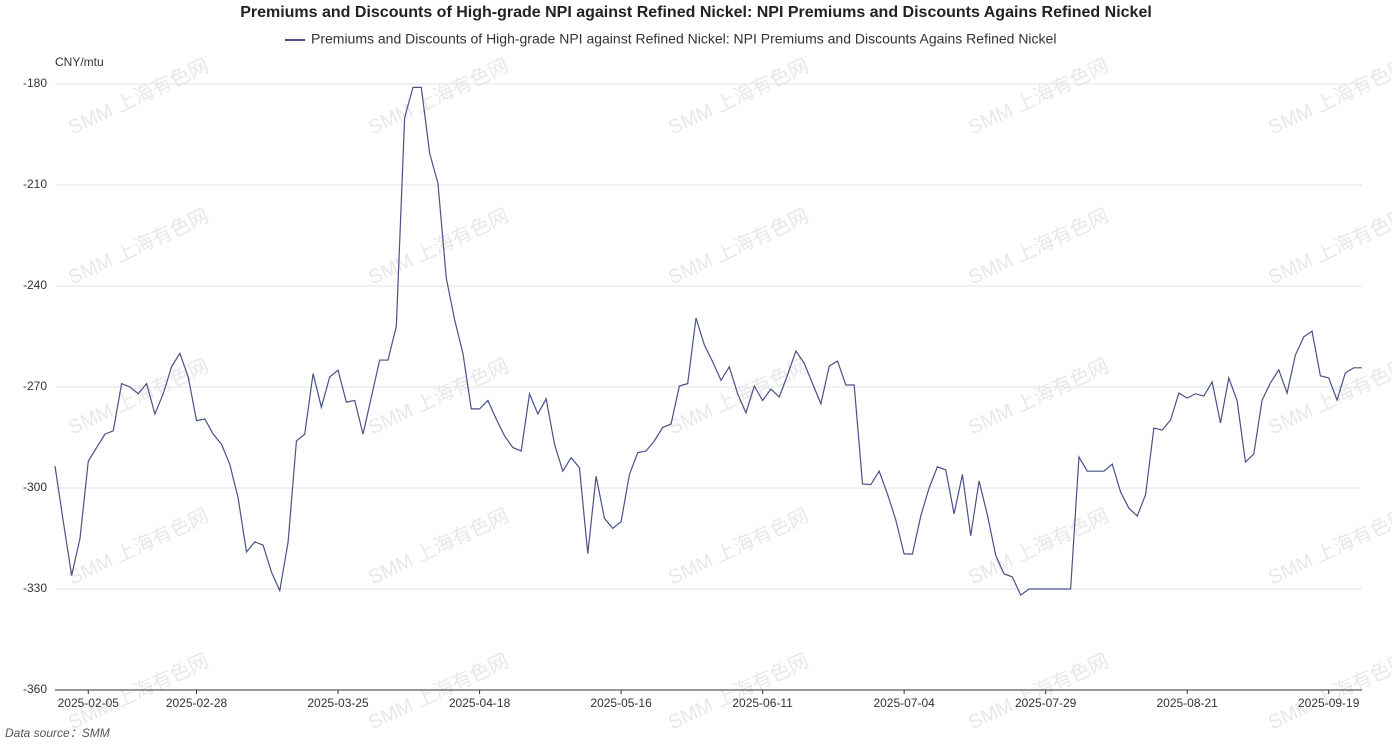 This screenshot has height=748, width=1392. I want to click on y-tick-label: -240, so click(35, 285).